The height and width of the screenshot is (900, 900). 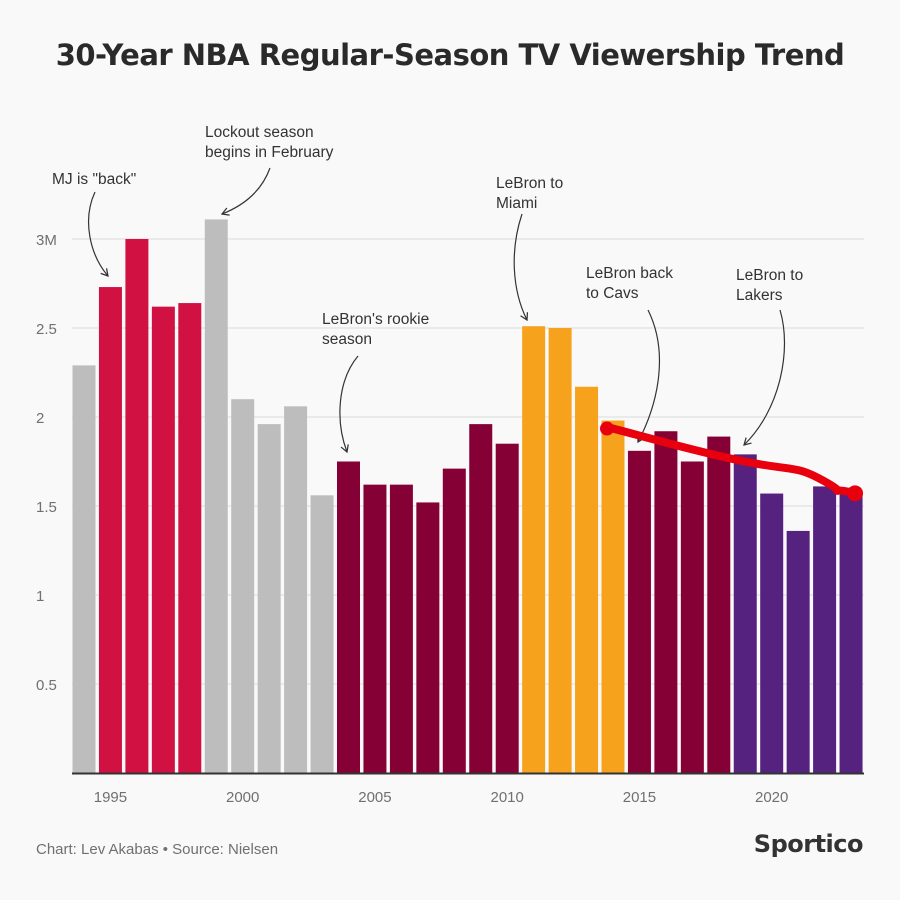 What do you see at coordinates (731, 460) in the screenshot?
I see `trend-overlay-line` at bounding box center [731, 460].